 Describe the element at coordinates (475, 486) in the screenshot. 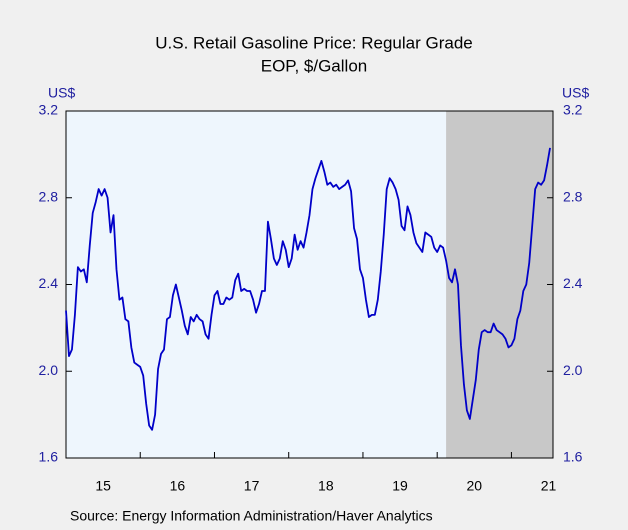

I see `x-tick-label: 20` at that location.